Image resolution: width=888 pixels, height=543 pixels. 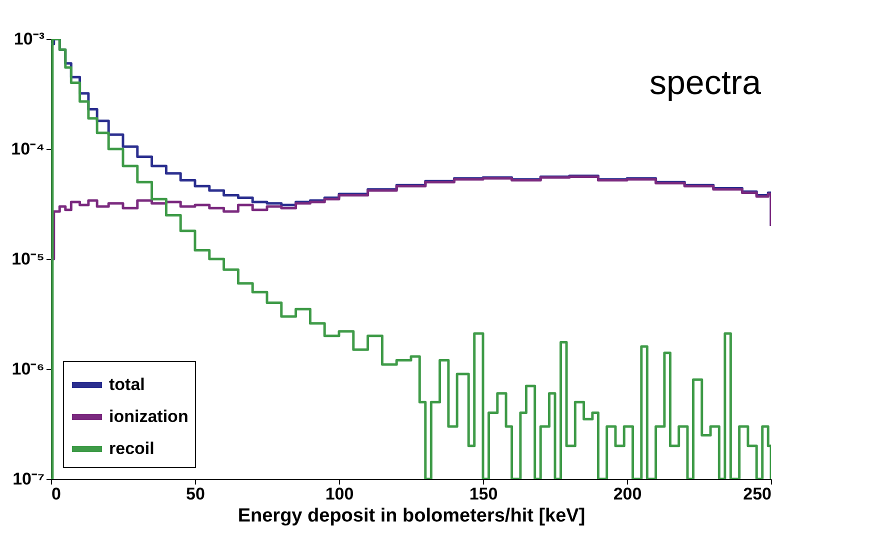 What do you see at coordinates (28, 479) in the screenshot?
I see `y-tick-label: 10⁻⁷` at bounding box center [28, 479].